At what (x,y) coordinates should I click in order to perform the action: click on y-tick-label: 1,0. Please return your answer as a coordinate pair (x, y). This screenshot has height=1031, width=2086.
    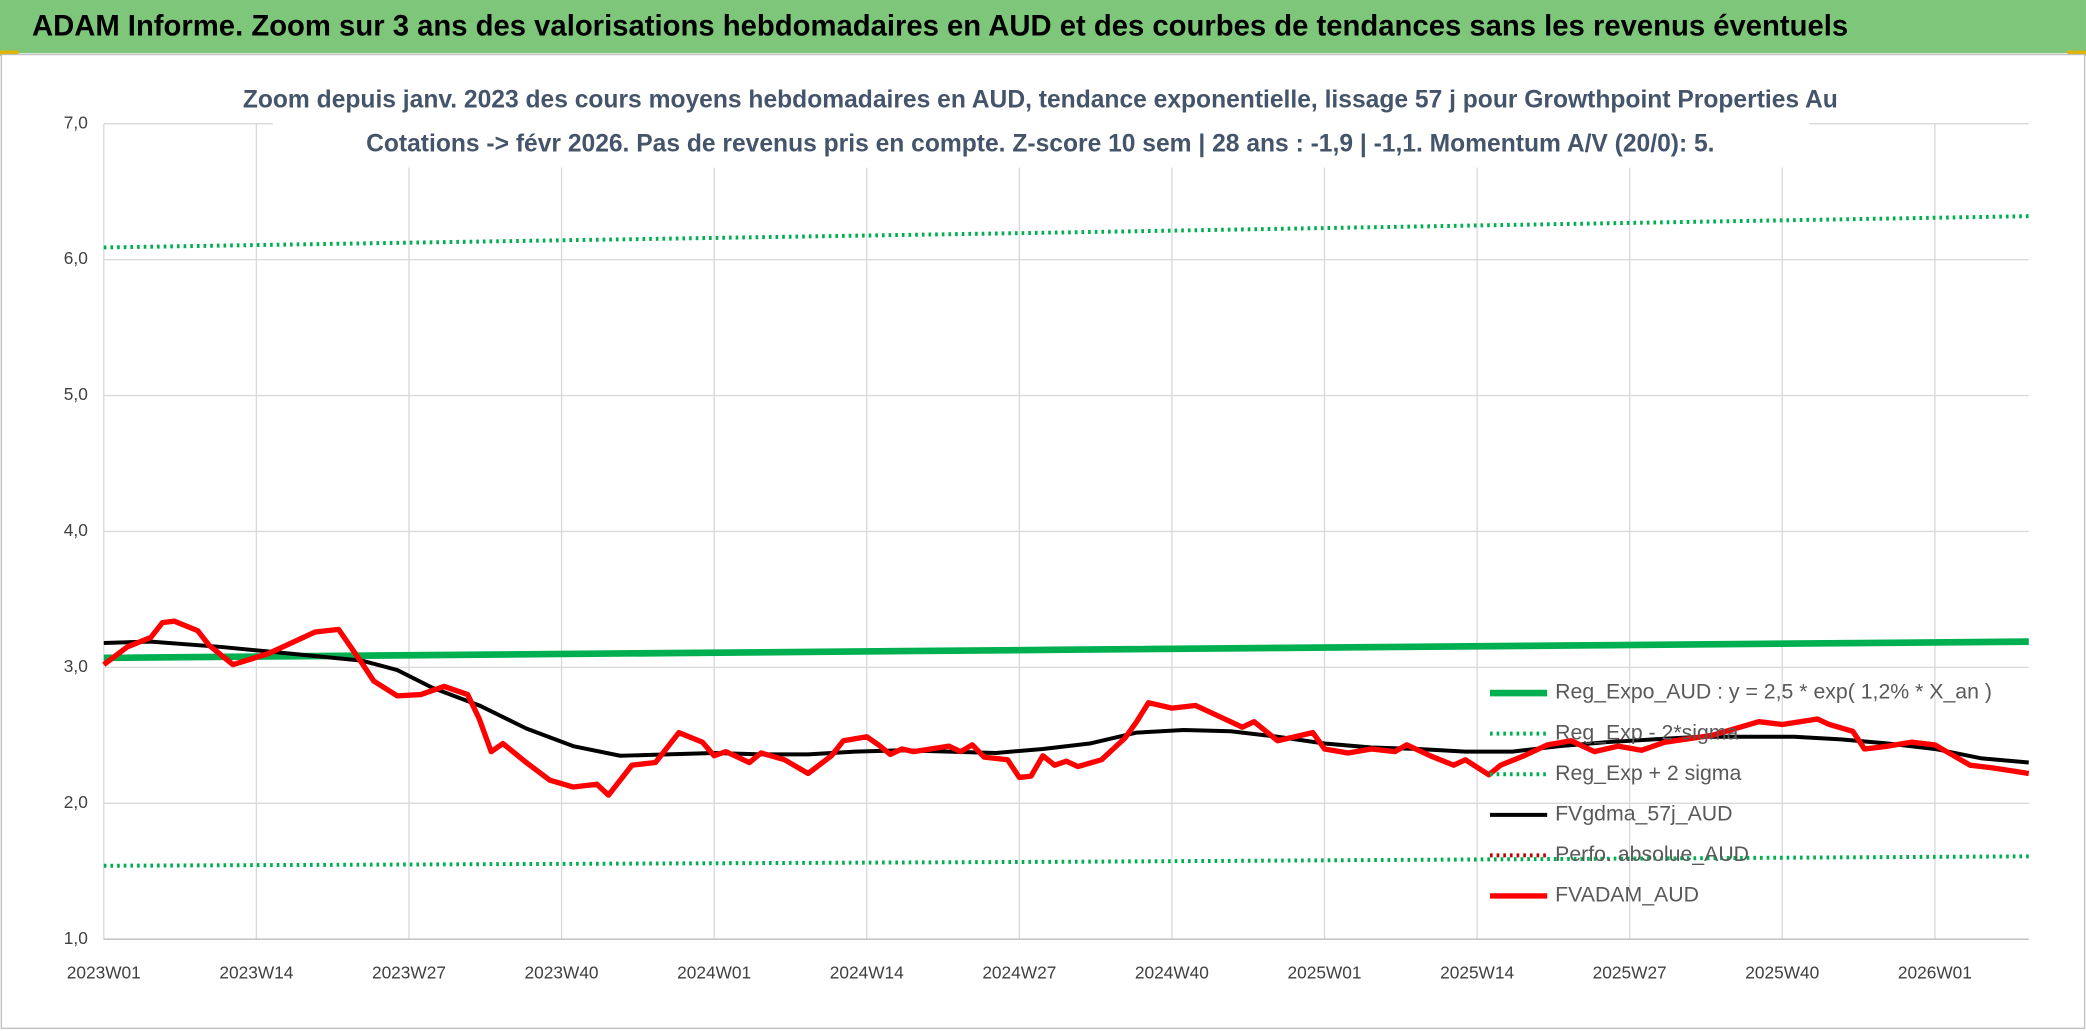
    Looking at the image, I should click on (76, 938).